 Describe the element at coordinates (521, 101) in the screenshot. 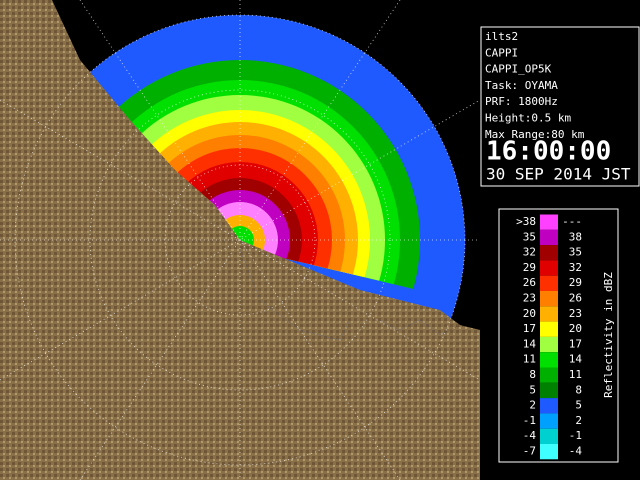

I see `info-line: PRF: 1800Hz` at that location.